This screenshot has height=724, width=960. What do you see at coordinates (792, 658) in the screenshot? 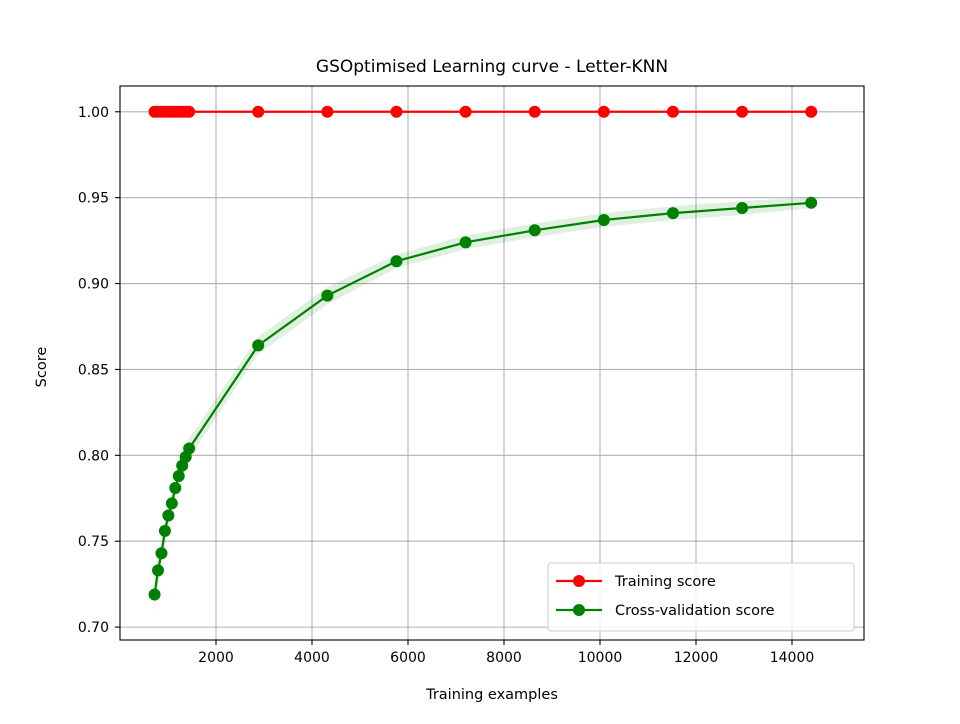
I see `x-tick-label: 14000` at bounding box center [792, 658].